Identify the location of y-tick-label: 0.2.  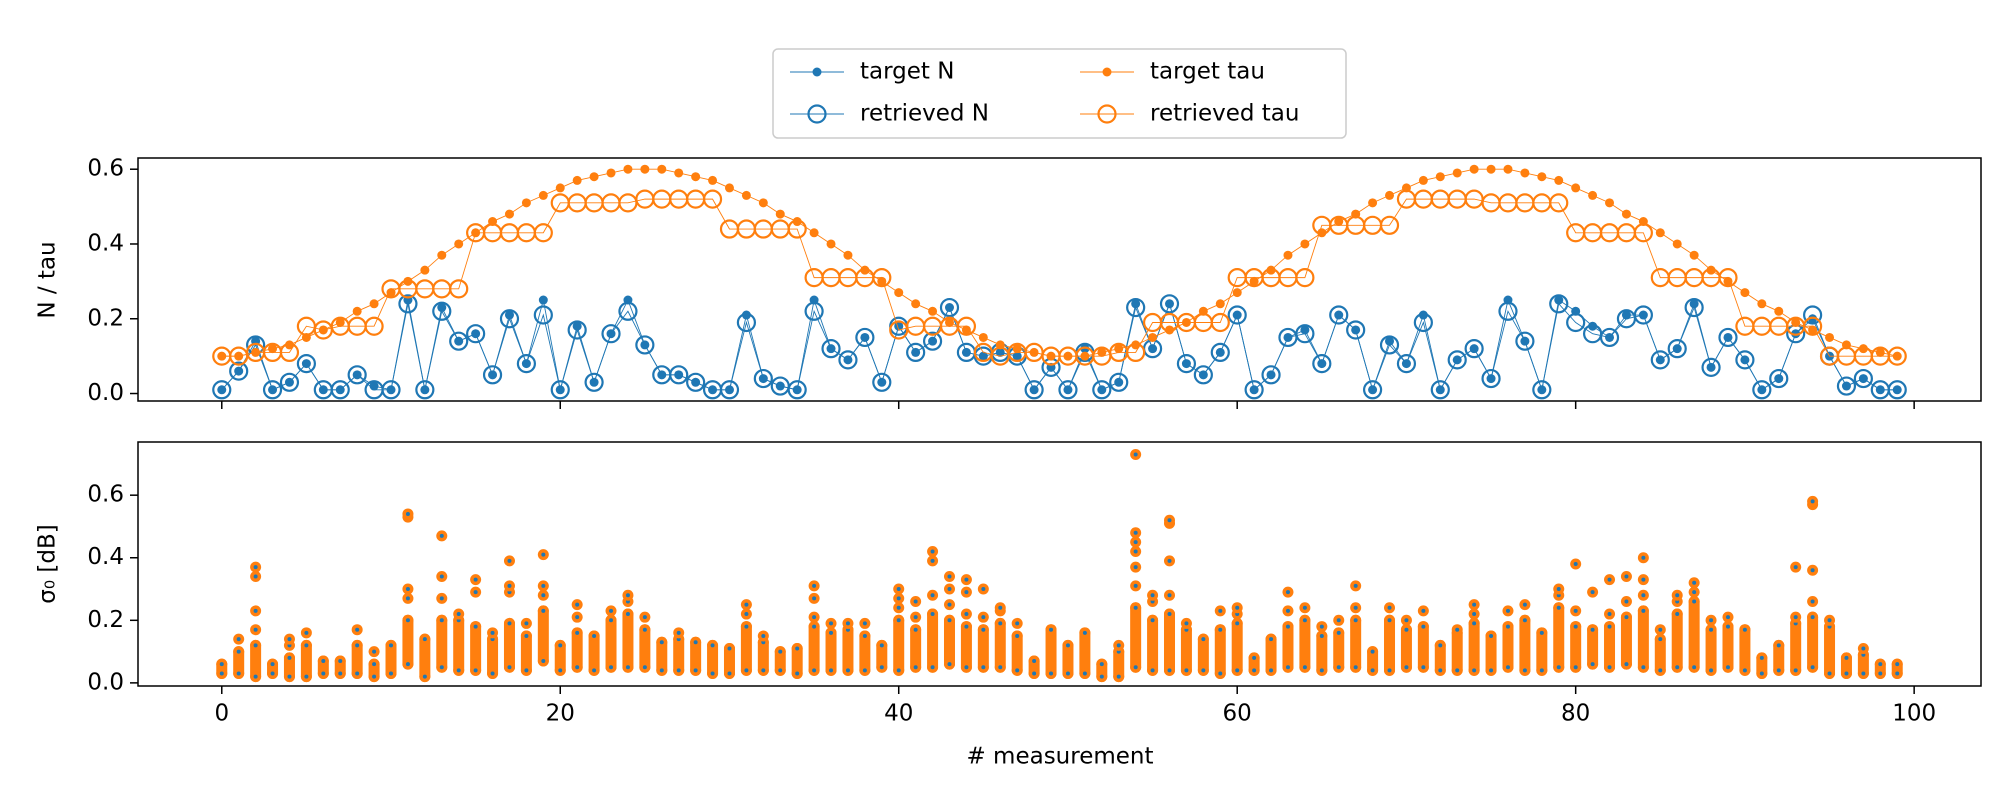
(105, 620).